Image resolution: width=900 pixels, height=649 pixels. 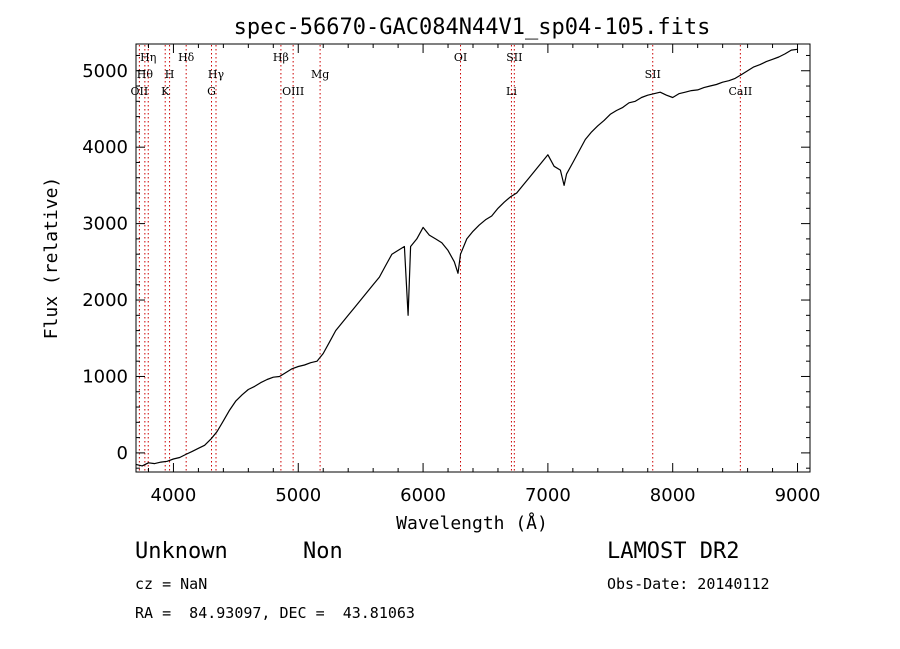 What do you see at coordinates (673, 495) in the screenshot?
I see `x-tick-label: 8000` at bounding box center [673, 495].